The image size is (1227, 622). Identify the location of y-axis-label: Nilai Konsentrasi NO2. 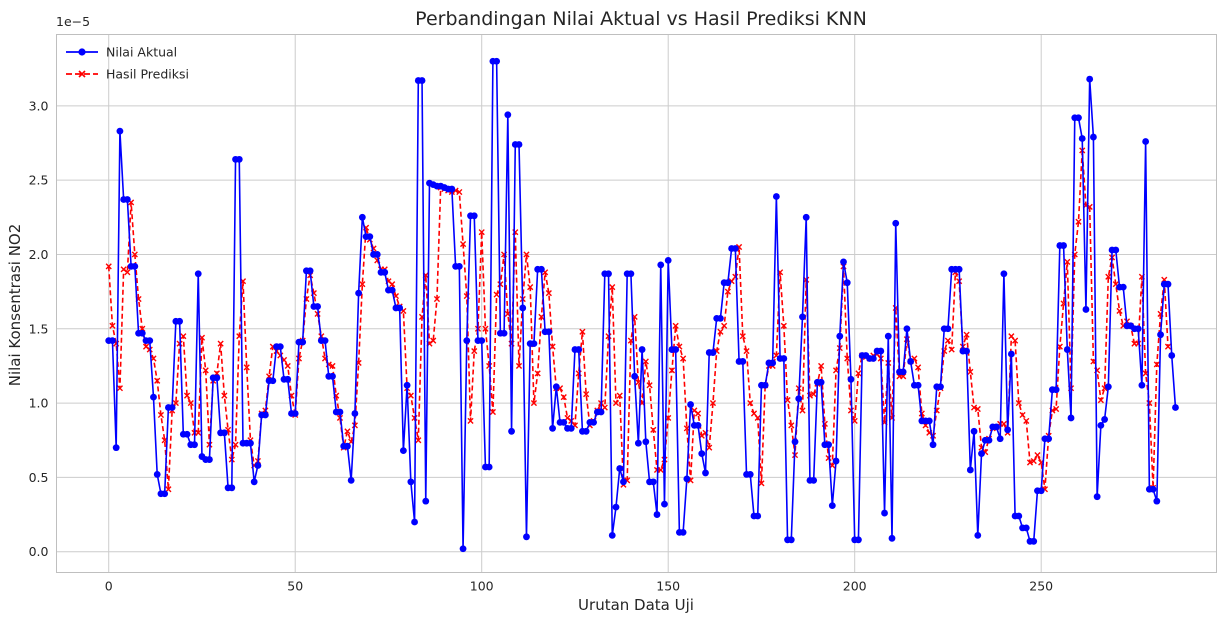
(15, 305).